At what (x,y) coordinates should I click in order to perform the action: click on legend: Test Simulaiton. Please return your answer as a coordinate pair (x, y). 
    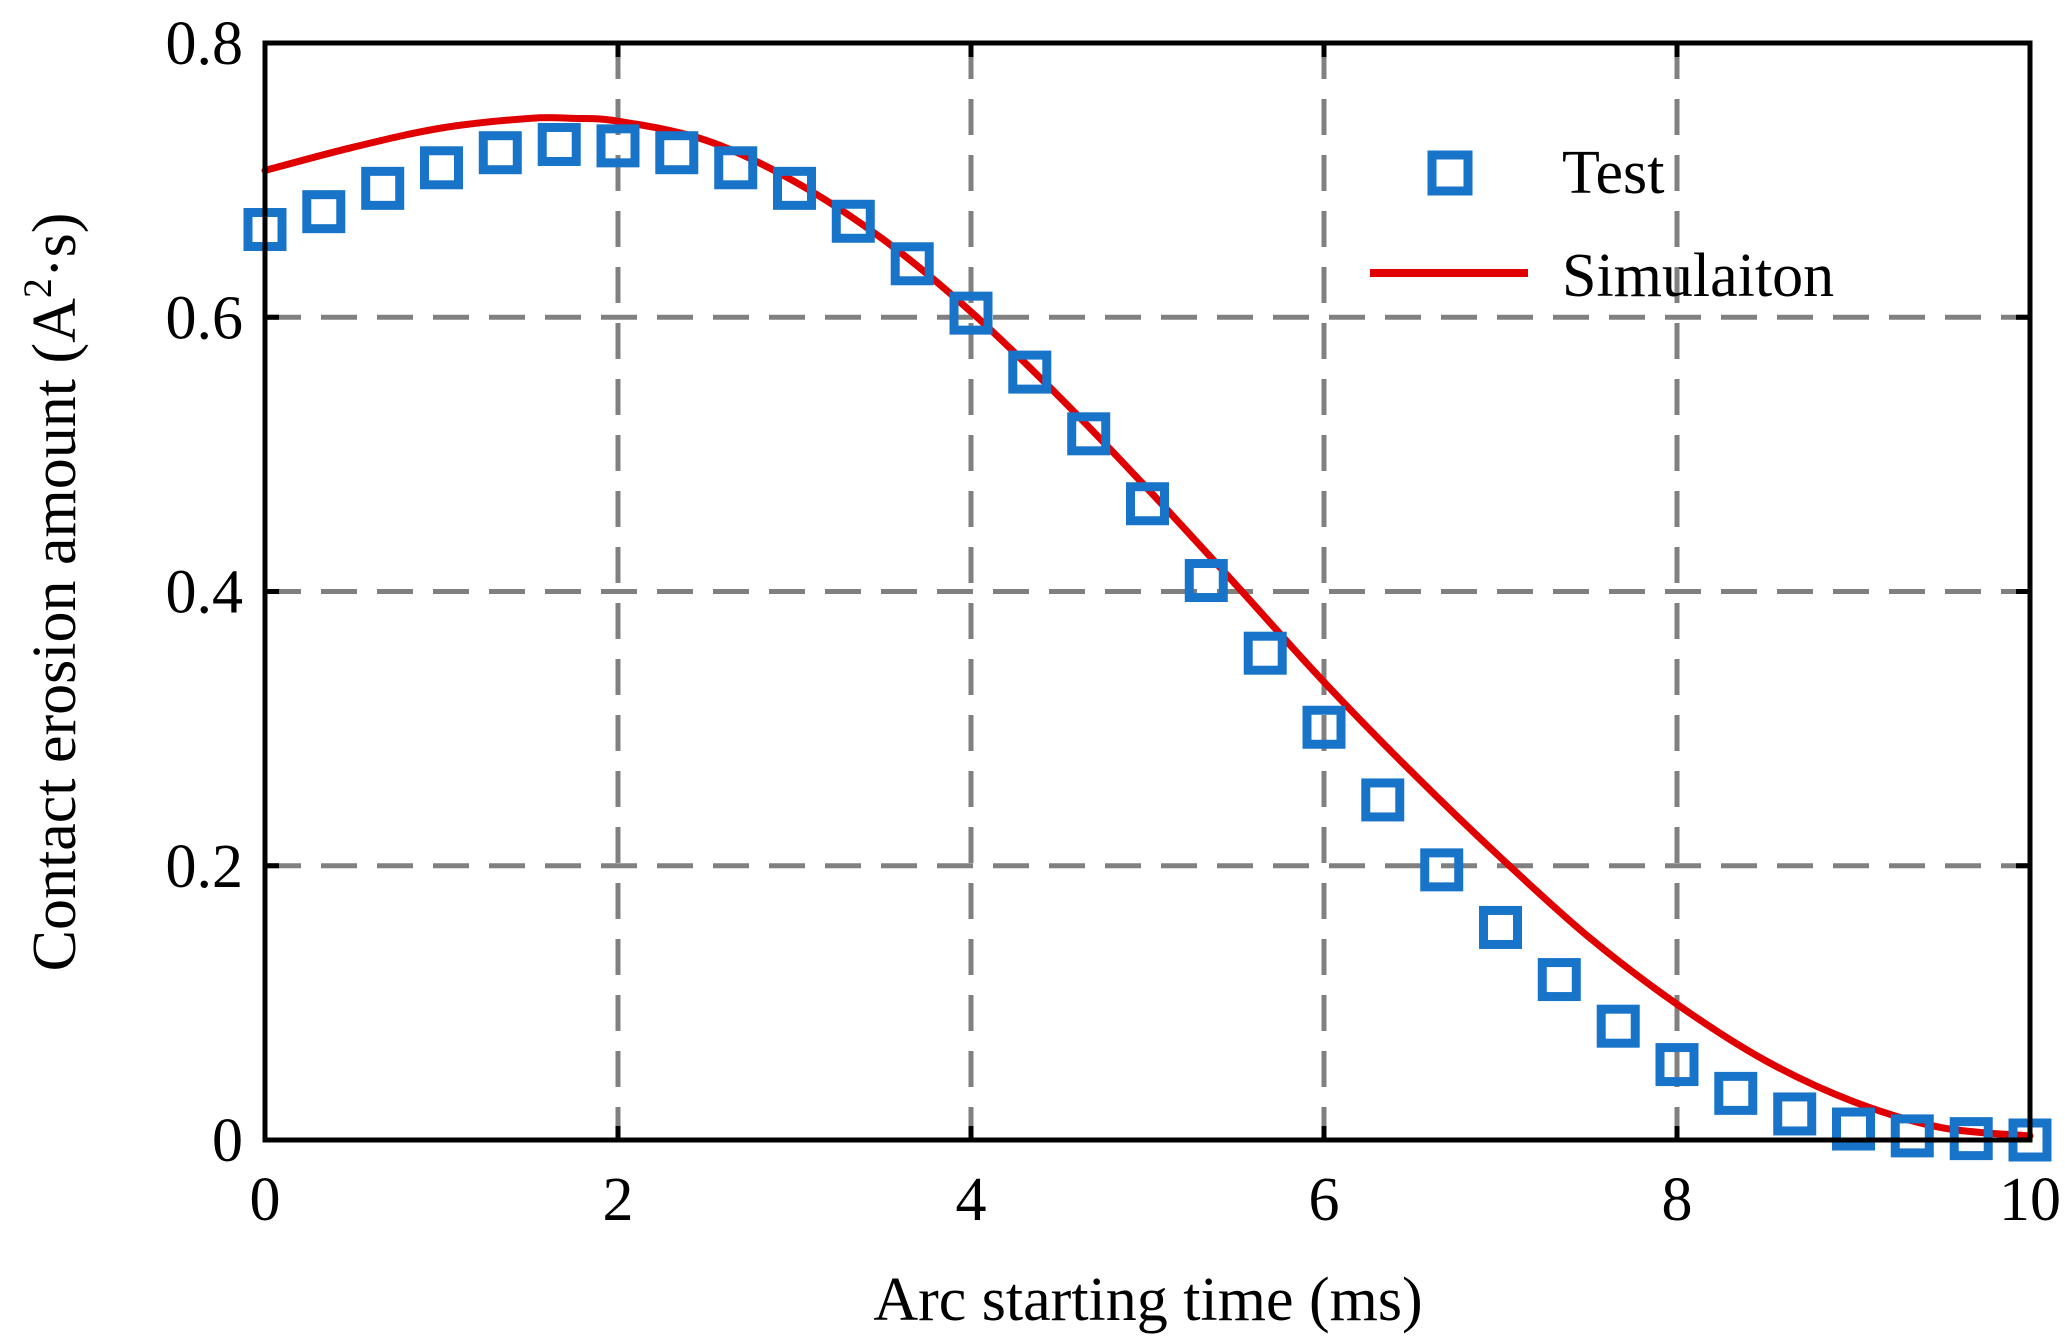
    Looking at the image, I should click on (1602, 224).